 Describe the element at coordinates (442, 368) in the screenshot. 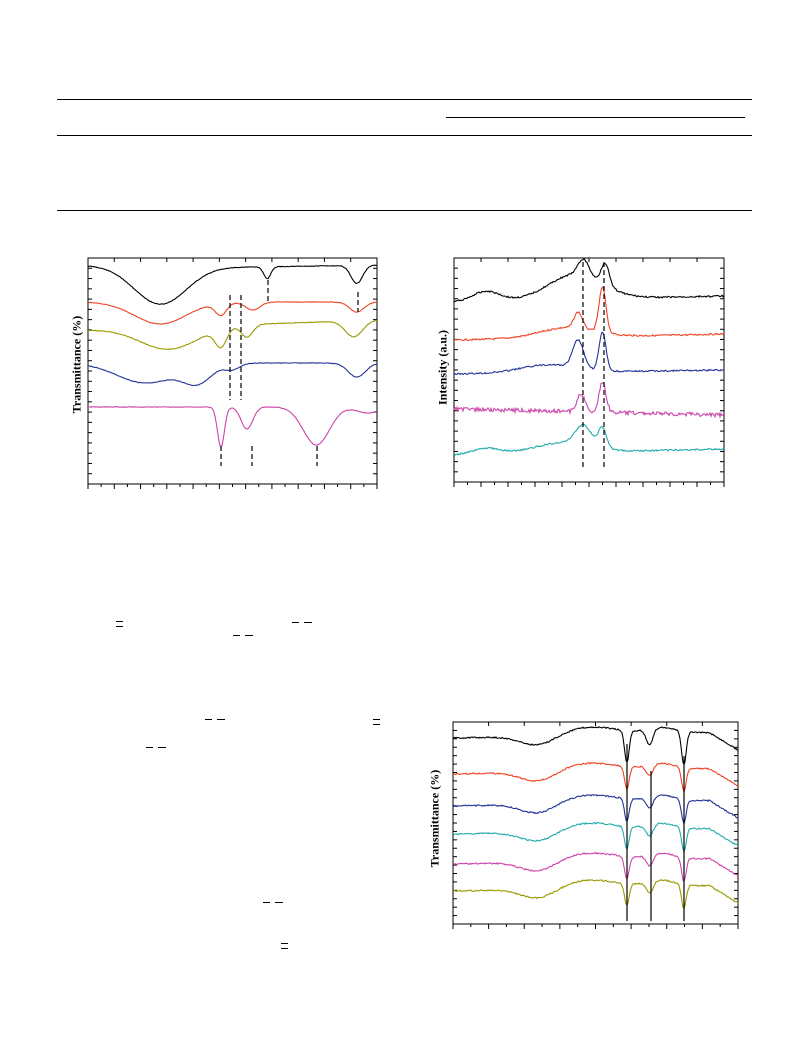

I see `xrd-y-axis-label: Intensity (a.u.)` at that location.